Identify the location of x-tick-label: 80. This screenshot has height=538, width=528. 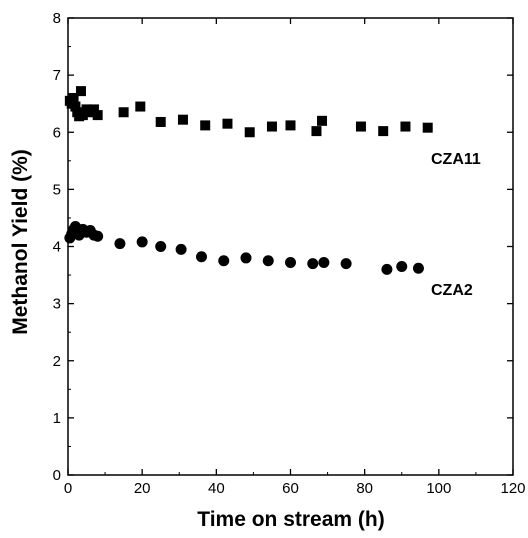
(364, 488).